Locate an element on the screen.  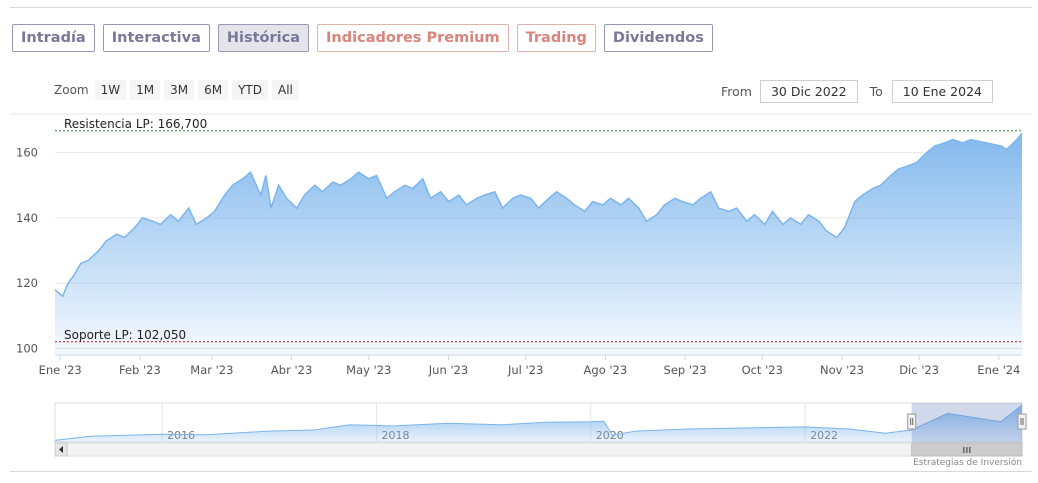
navigator-line is located at coordinates (538, 422).